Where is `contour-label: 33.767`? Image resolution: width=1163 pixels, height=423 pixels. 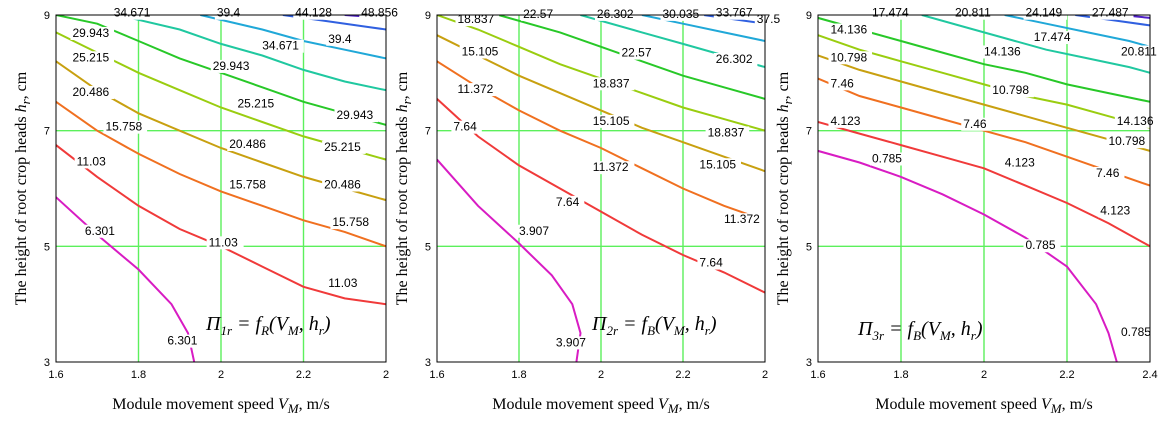
contour-label: 33.767 is located at coordinates (734, 13).